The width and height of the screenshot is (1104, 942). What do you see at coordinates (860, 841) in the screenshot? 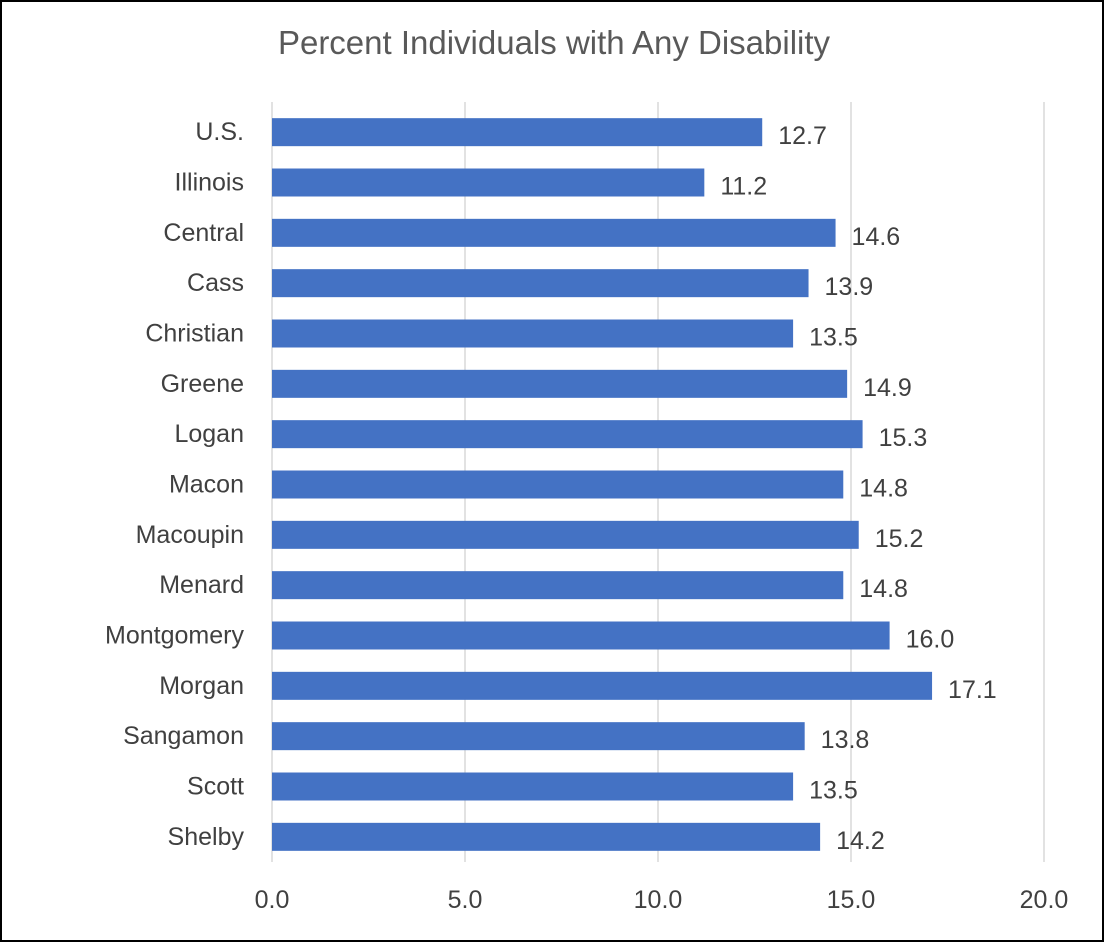
I see `data-label: 14.2` at bounding box center [860, 841].